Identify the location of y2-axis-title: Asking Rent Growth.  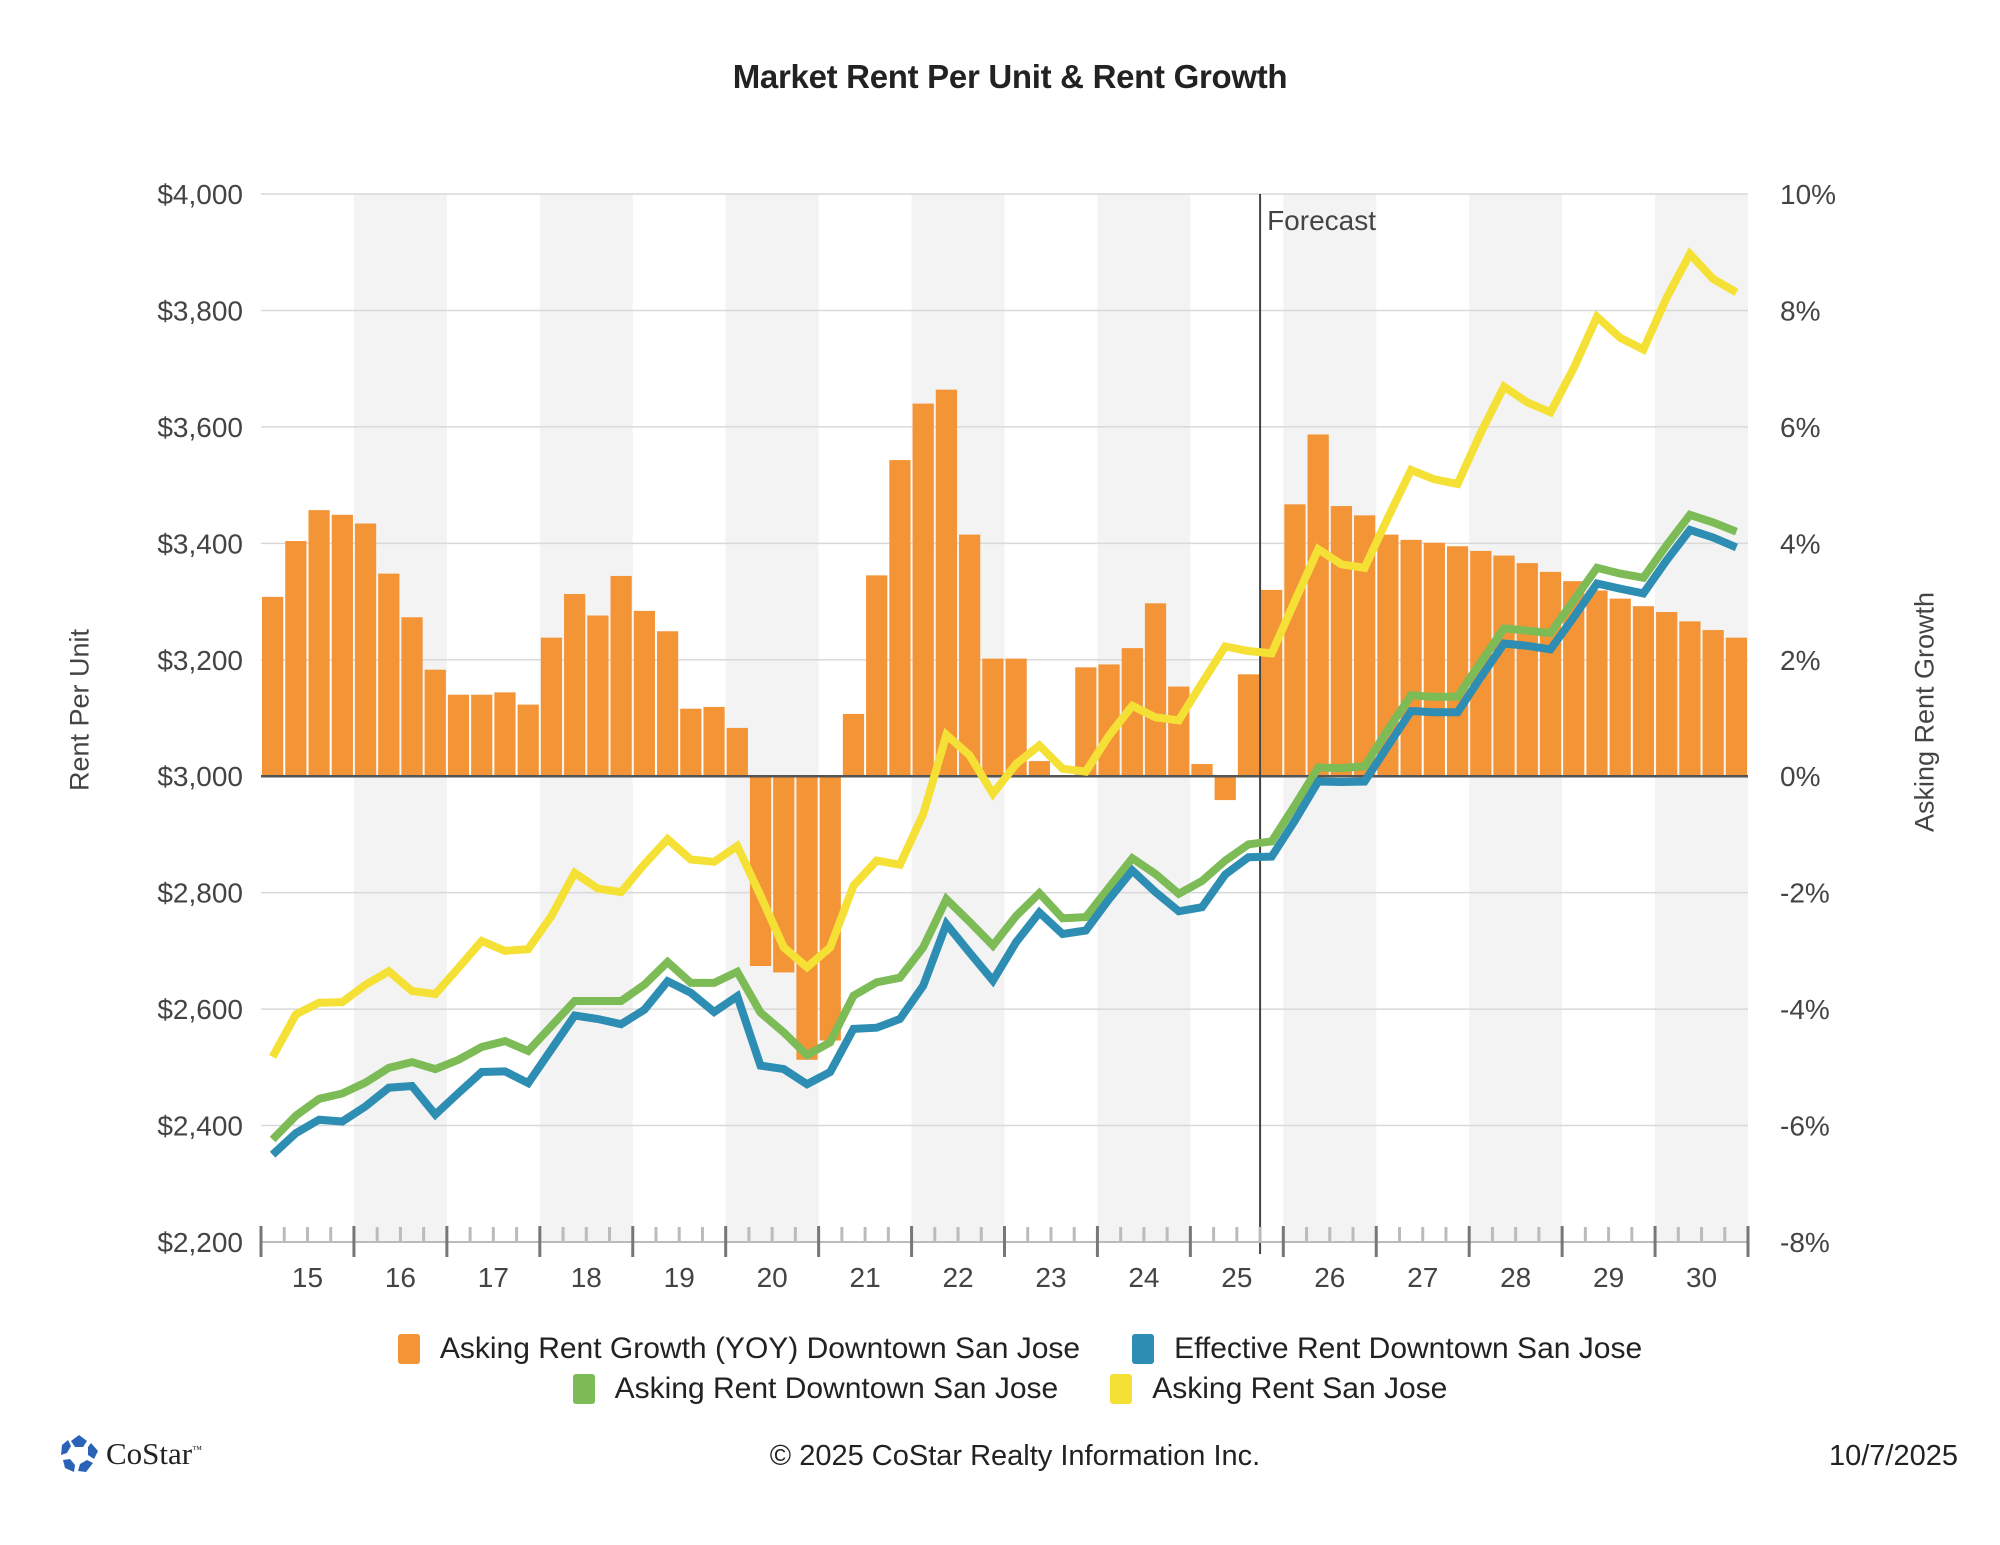
(1924, 712).